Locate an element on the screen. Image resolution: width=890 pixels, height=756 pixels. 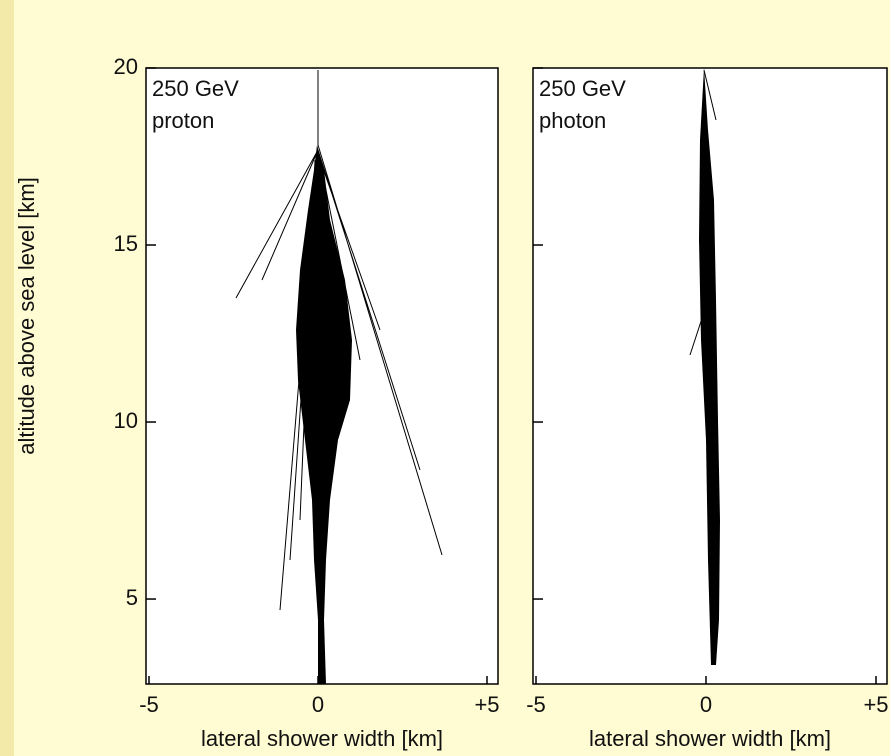
y-tick-label: 15 is located at coordinates (126, 243).